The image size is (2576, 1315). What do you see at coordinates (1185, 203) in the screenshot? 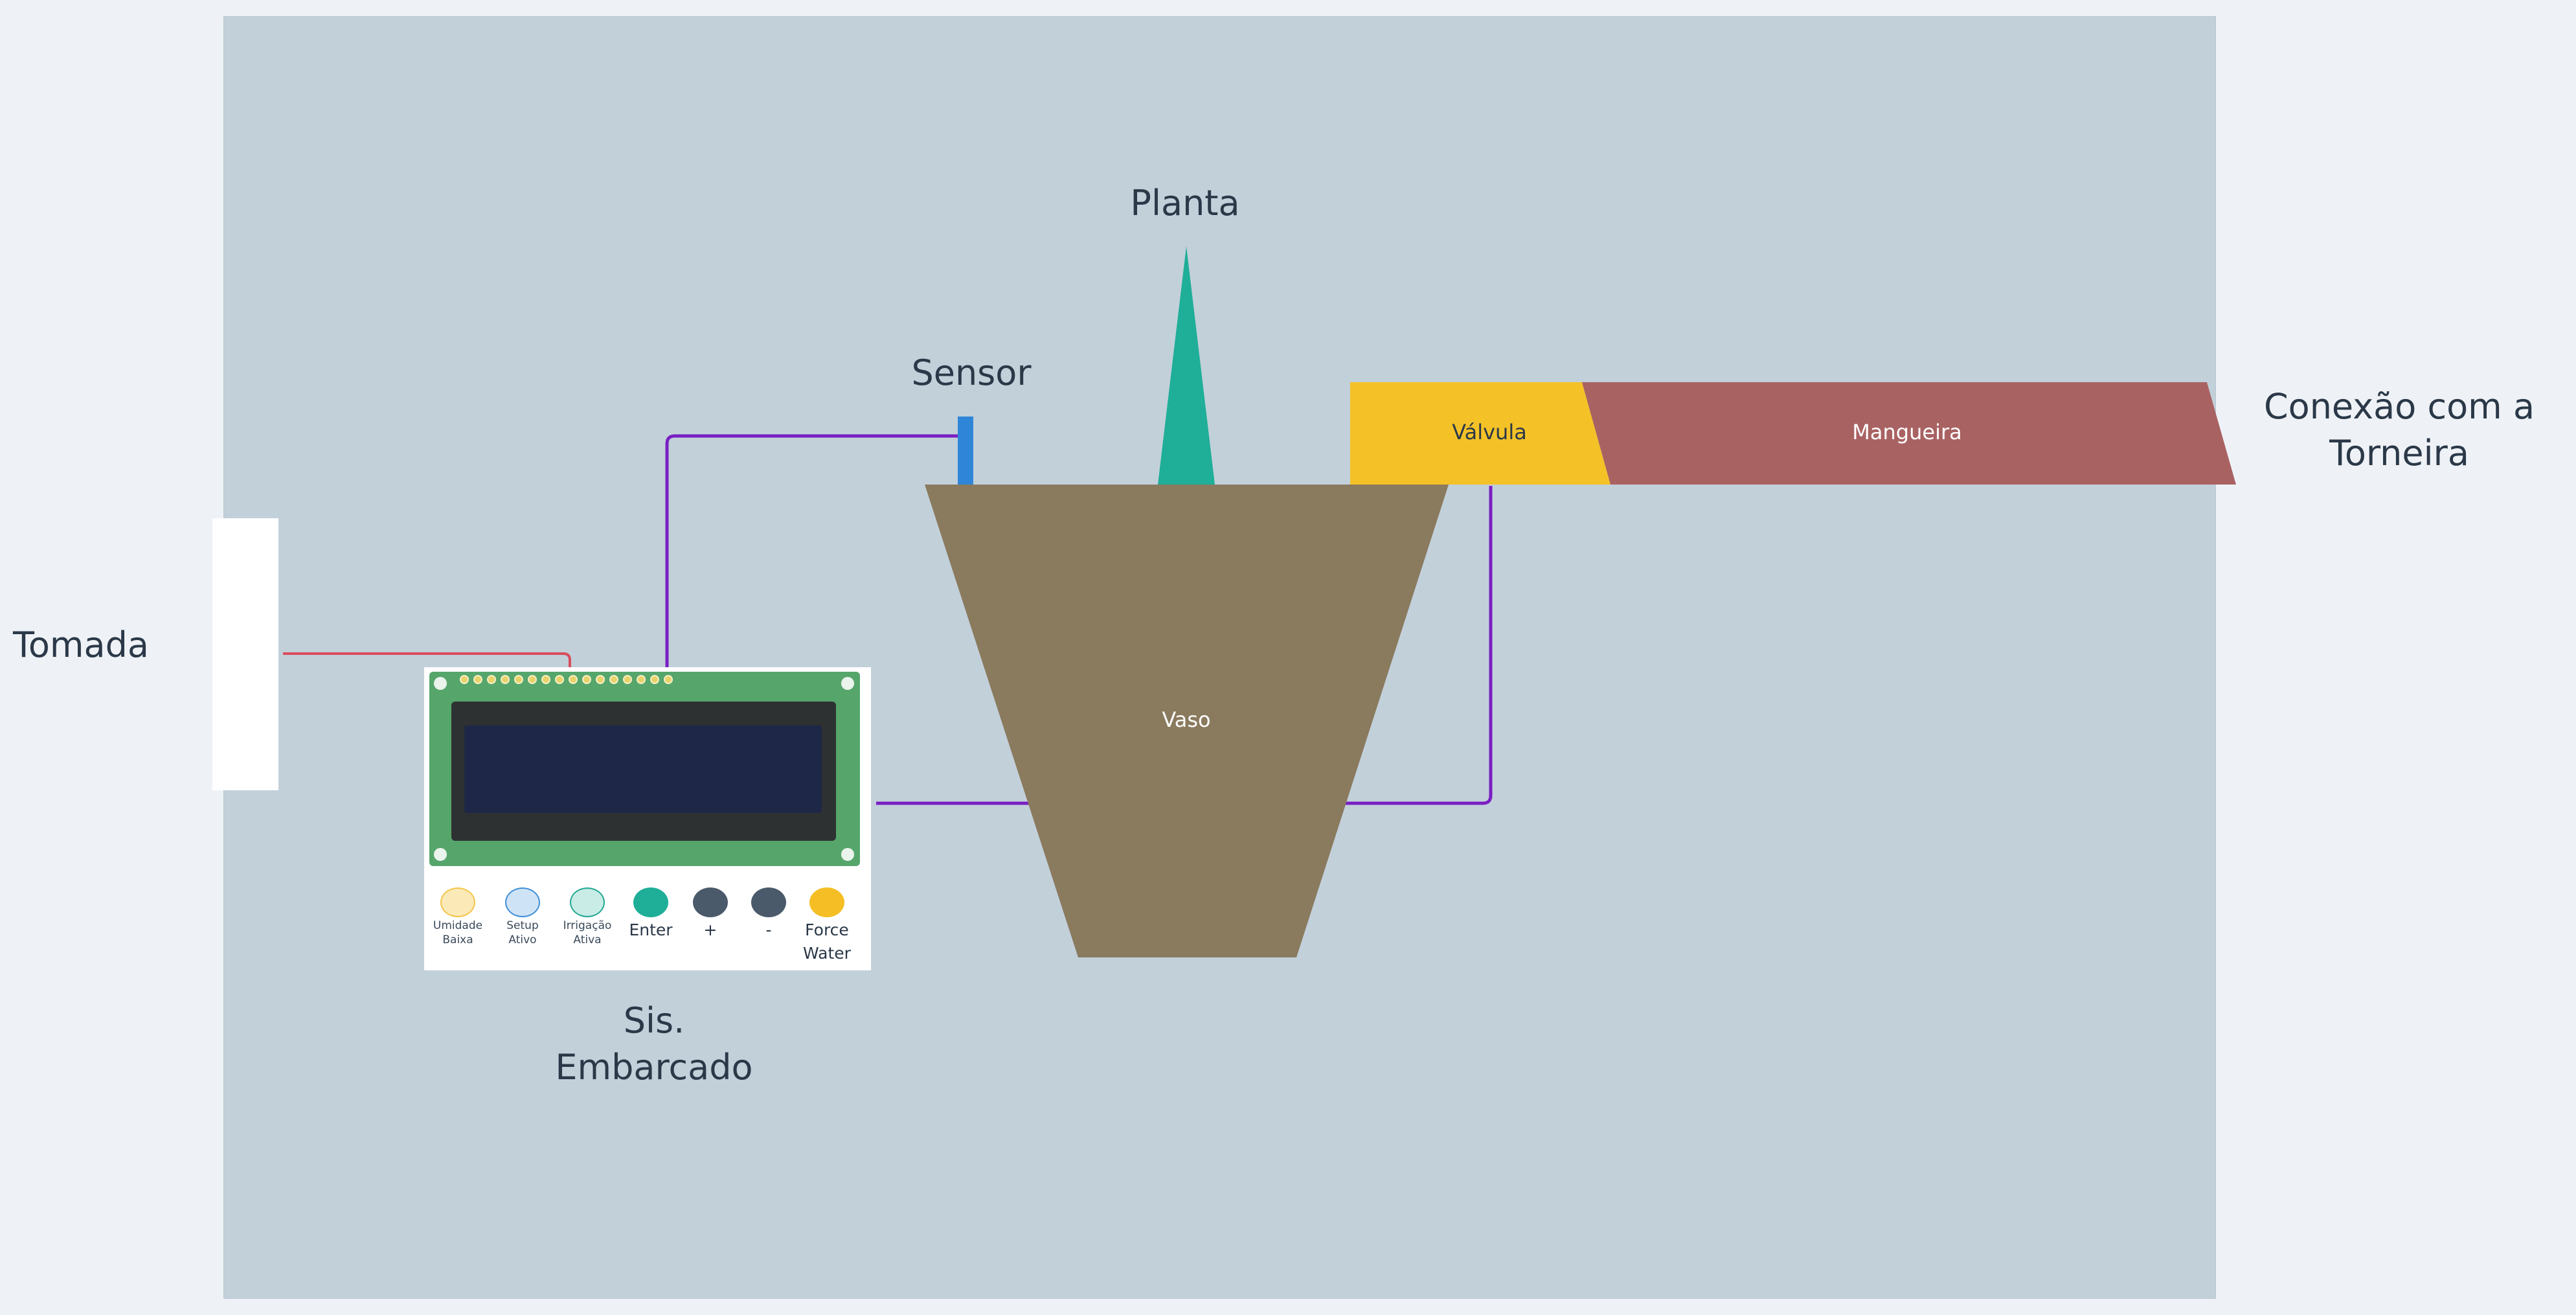
I see `planta-label: Planta` at bounding box center [1185, 203].